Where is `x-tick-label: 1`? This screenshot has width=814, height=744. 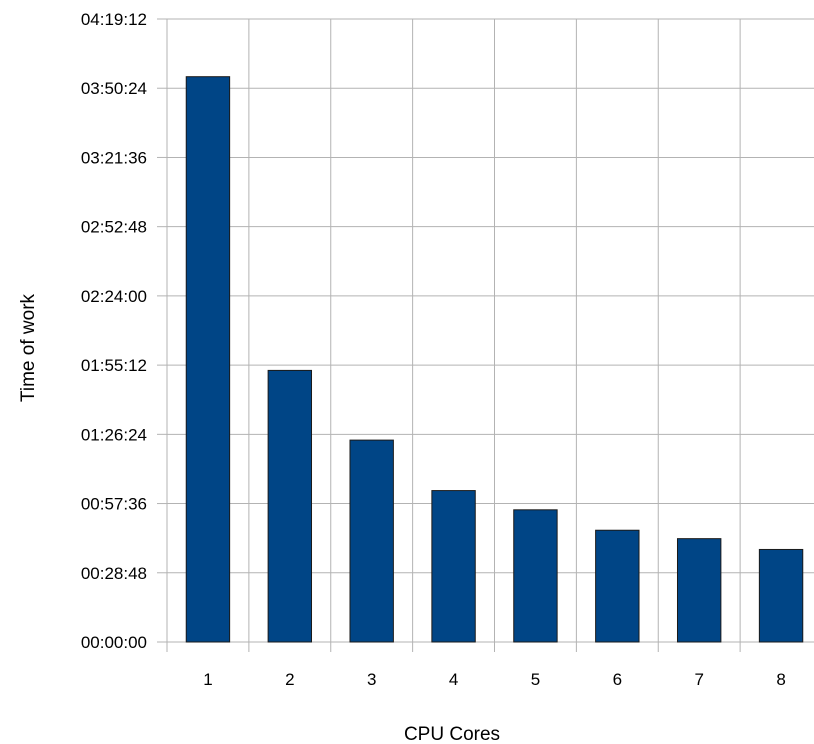 x-tick-label: 1 is located at coordinates (207, 679).